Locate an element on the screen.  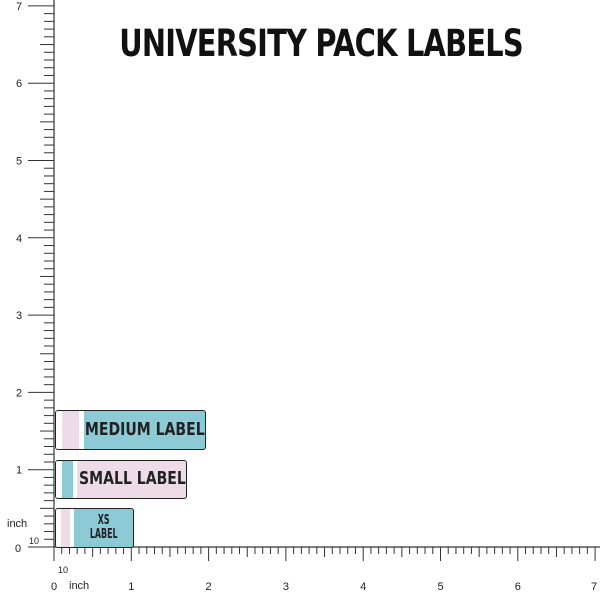
xs-label-stripe-pink is located at coordinates (65, 528).